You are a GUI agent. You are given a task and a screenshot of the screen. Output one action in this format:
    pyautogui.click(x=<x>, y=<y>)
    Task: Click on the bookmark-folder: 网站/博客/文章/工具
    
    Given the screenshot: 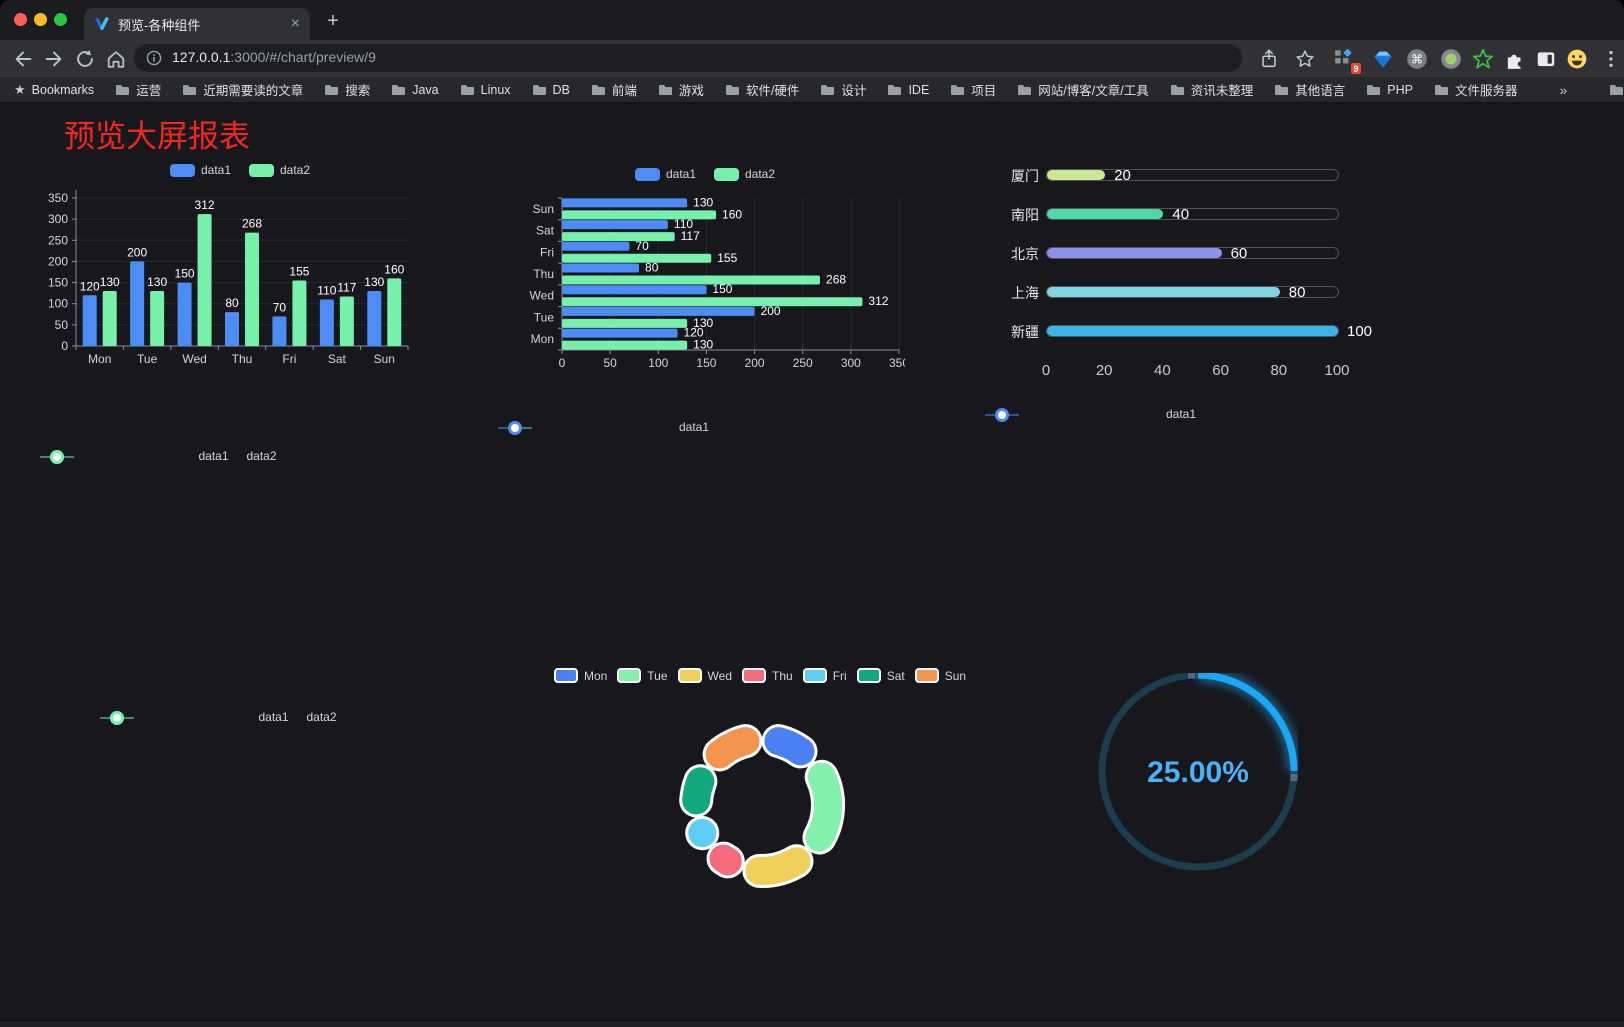 What is the action you would take?
    pyautogui.click(x=1083, y=89)
    